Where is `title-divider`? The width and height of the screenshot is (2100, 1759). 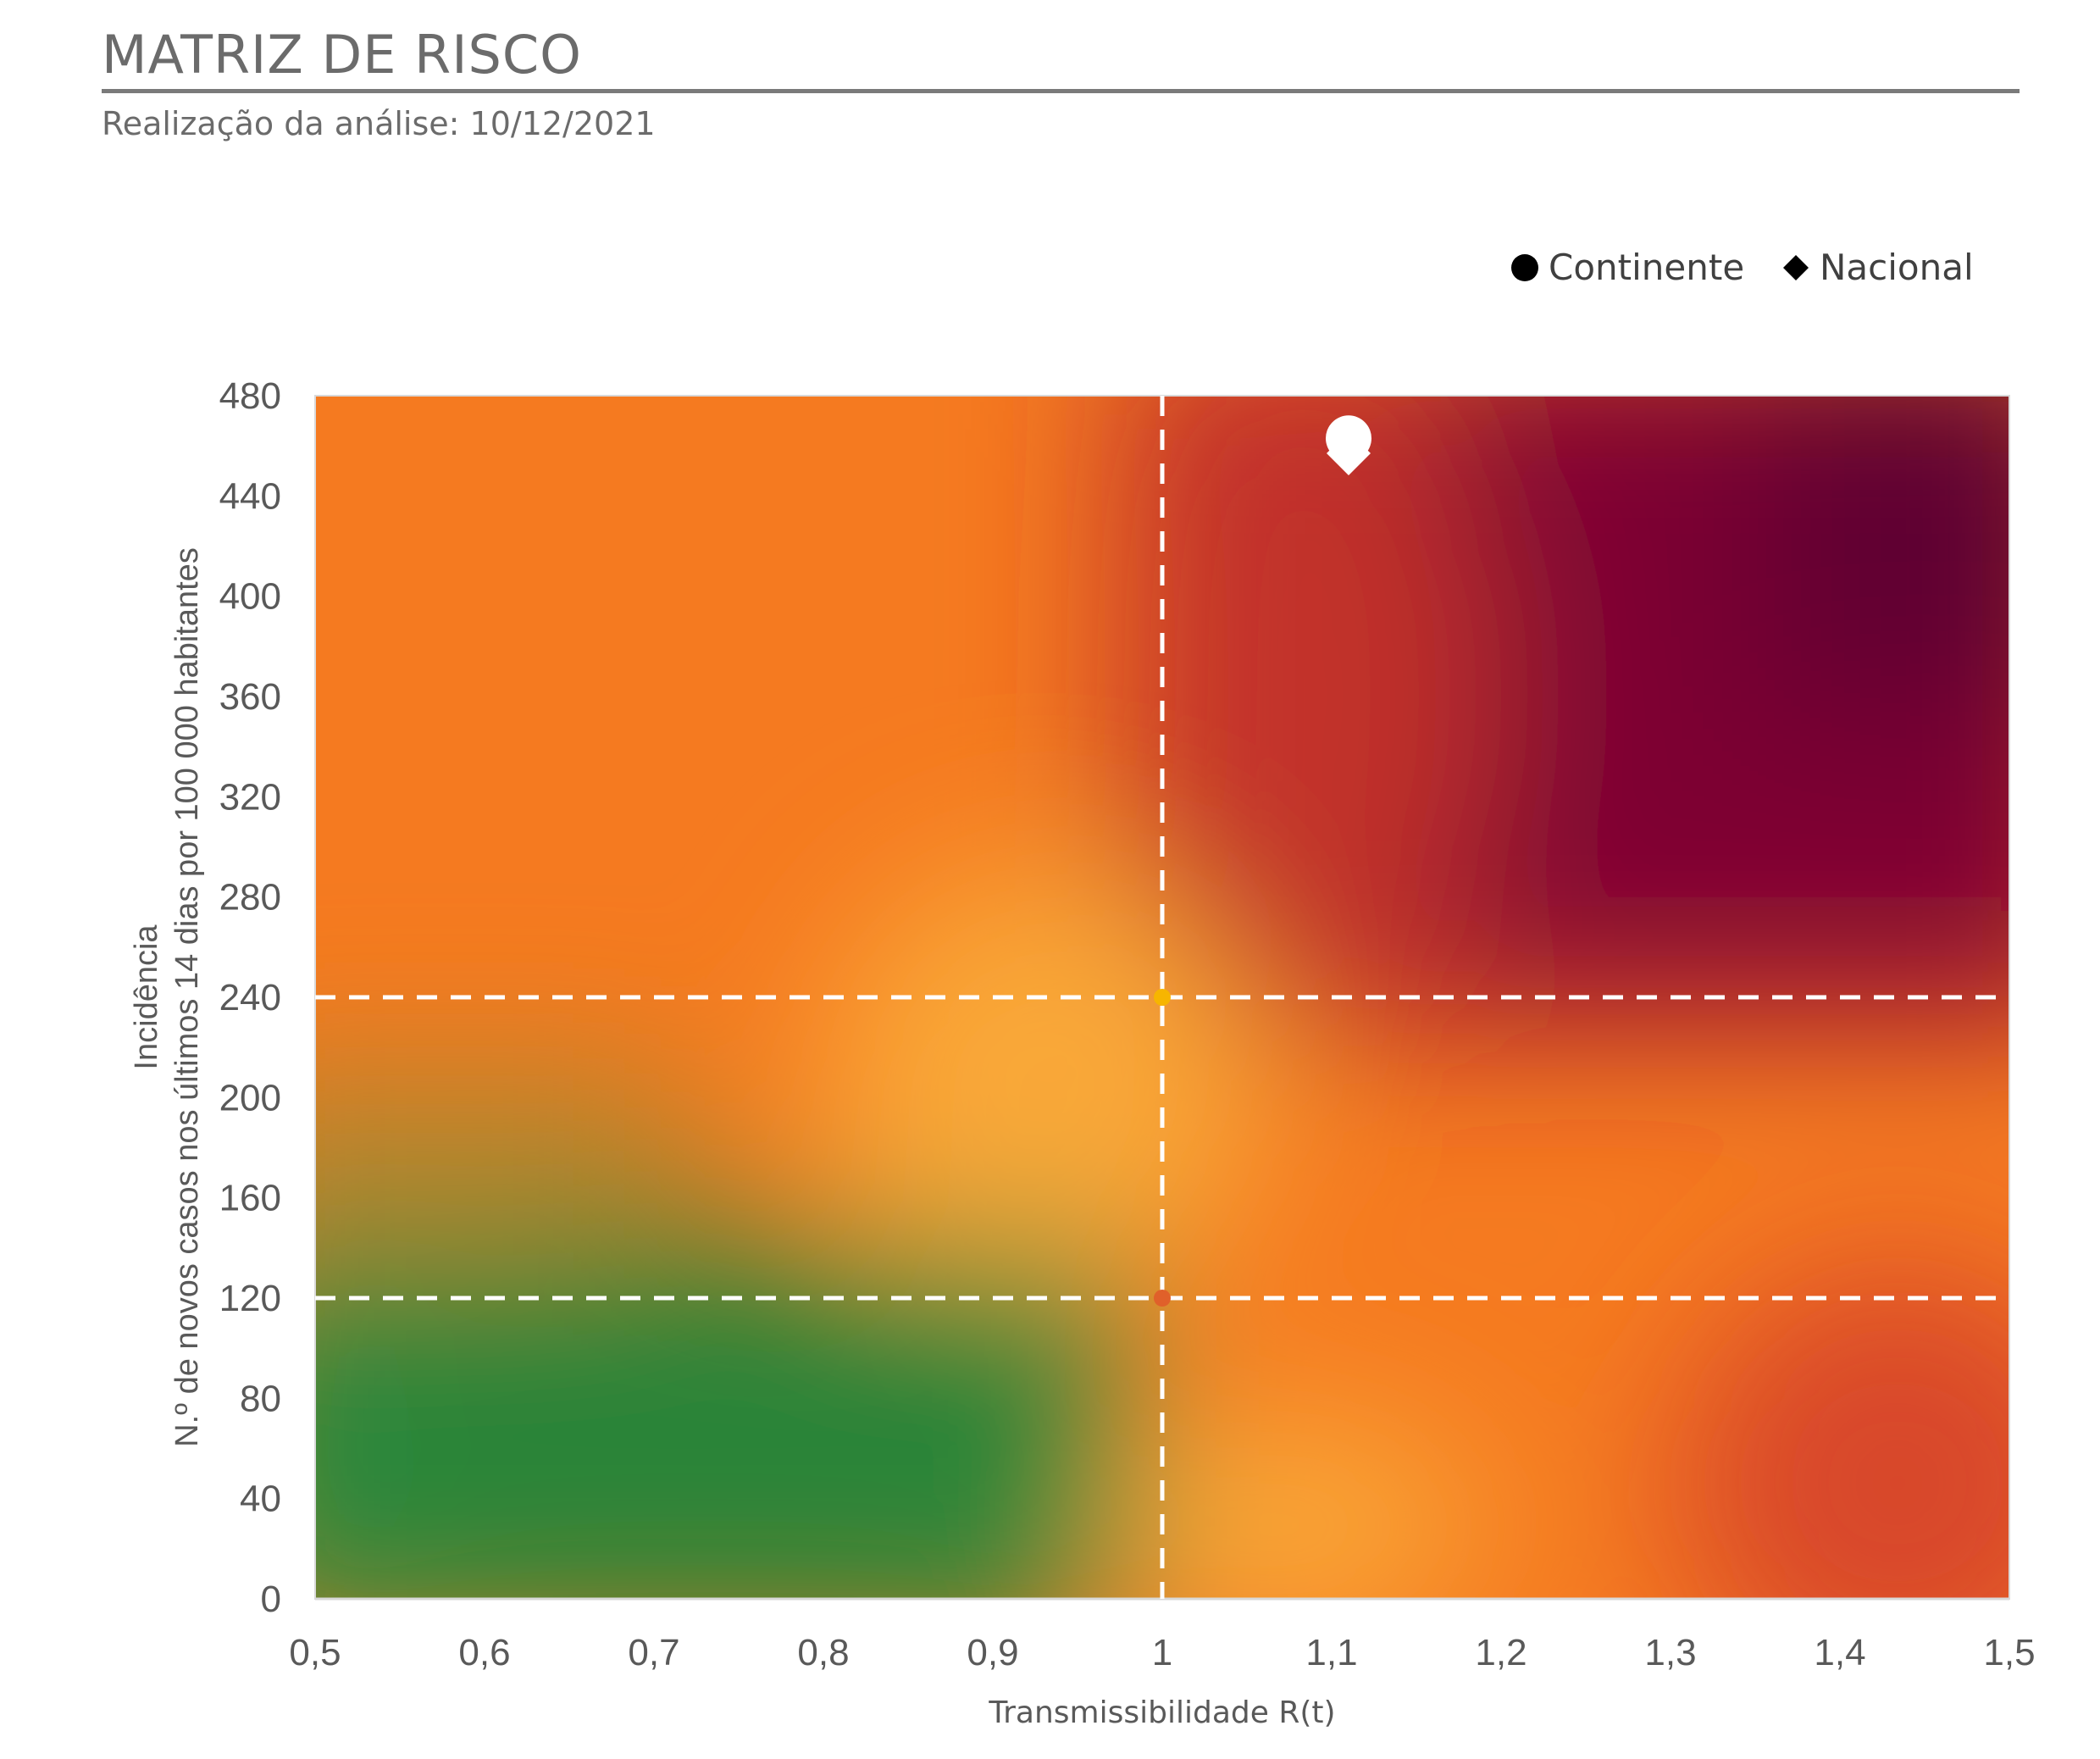 title-divider is located at coordinates (1061, 91).